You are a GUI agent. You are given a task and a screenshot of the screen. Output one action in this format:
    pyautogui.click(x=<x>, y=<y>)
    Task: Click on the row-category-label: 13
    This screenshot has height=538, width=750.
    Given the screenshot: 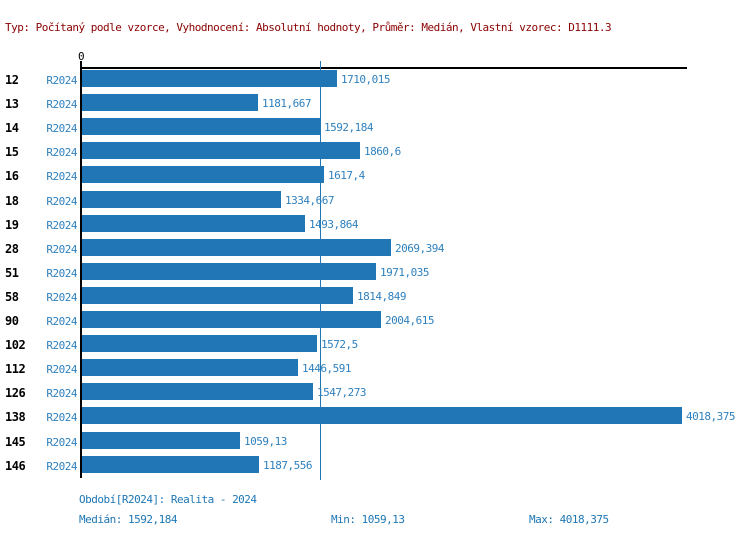 What is the action you would take?
    pyautogui.click(x=12, y=104)
    